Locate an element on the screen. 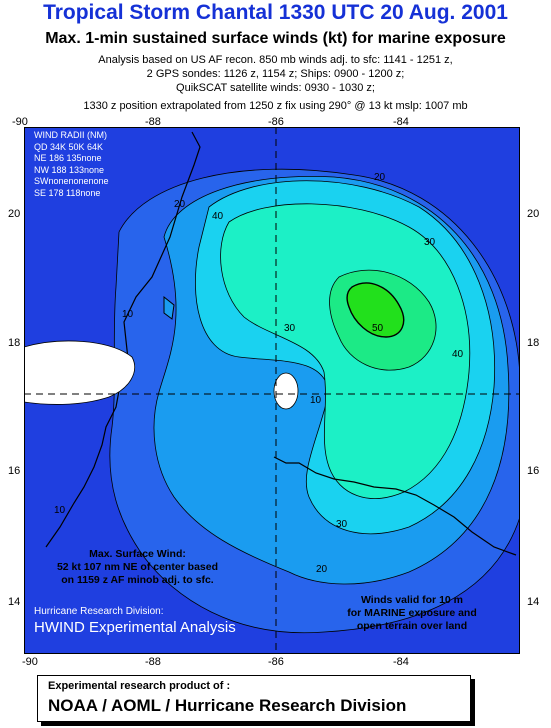  lon-tick-top: -86 is located at coordinates (276, 122).